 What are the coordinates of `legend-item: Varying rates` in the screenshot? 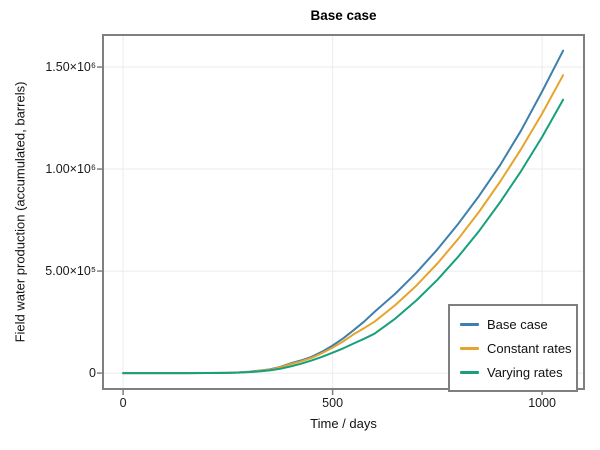 It's located at (514, 372).